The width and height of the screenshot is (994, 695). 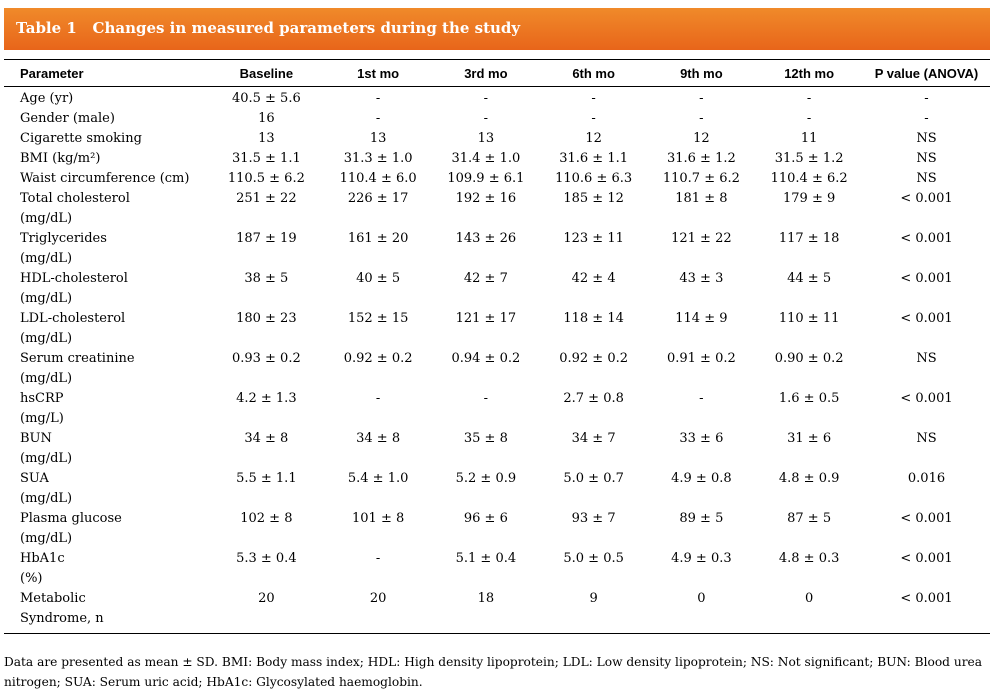 What do you see at coordinates (485, 518) in the screenshot?
I see `value-cell: 96 ± 6` at bounding box center [485, 518].